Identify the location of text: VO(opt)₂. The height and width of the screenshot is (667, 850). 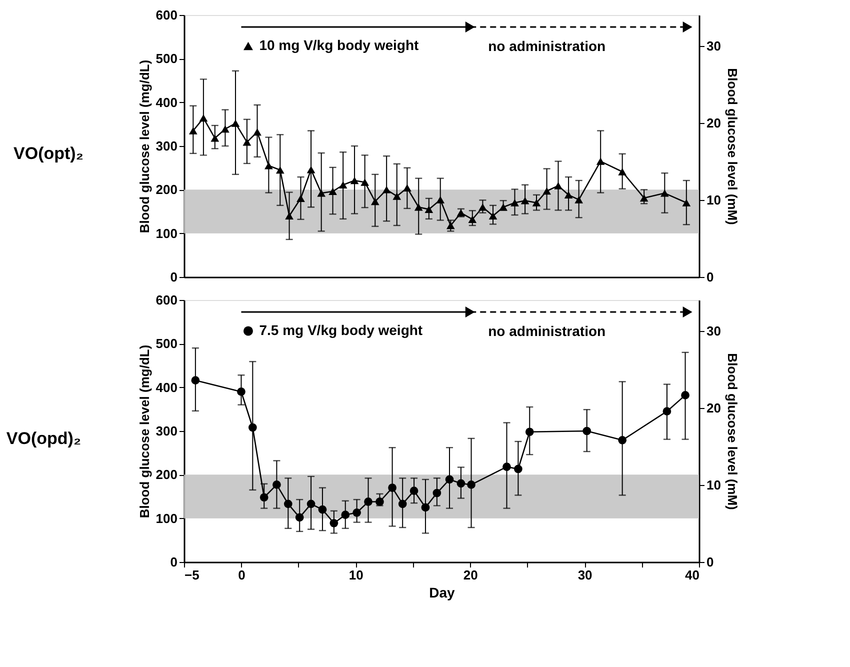
(49, 153).